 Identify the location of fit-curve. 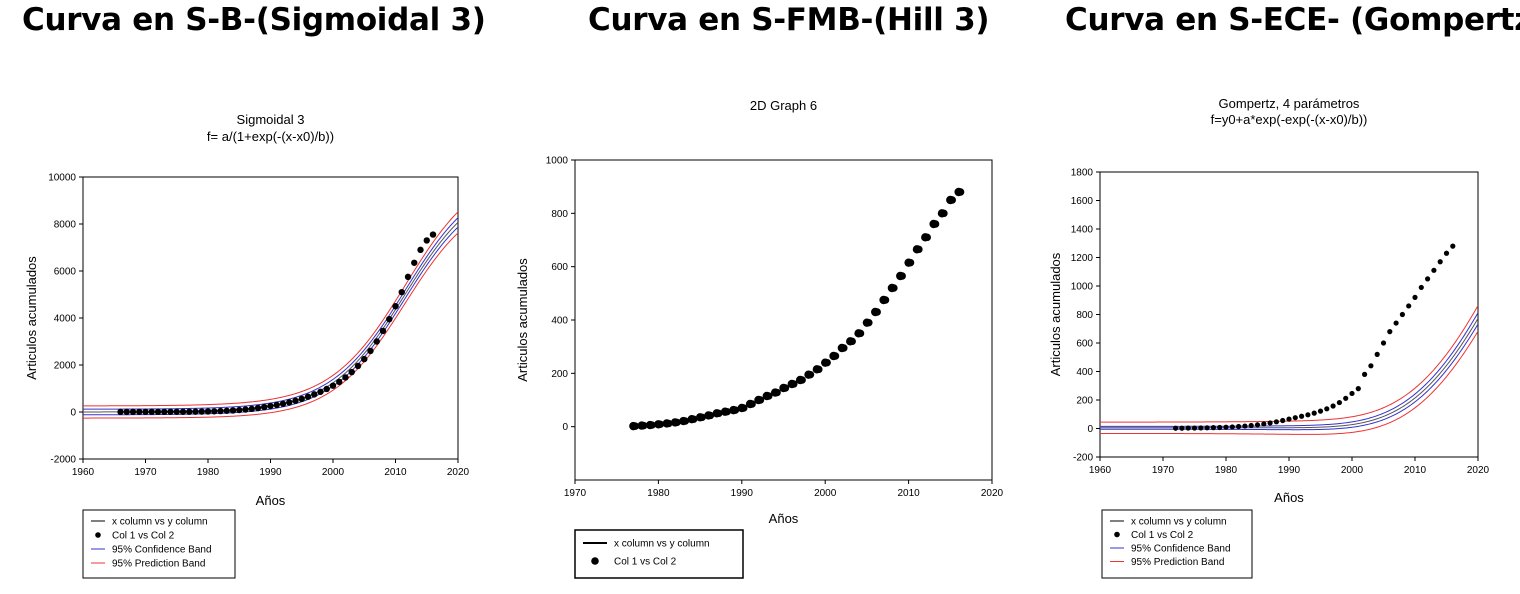
(1289, 373).